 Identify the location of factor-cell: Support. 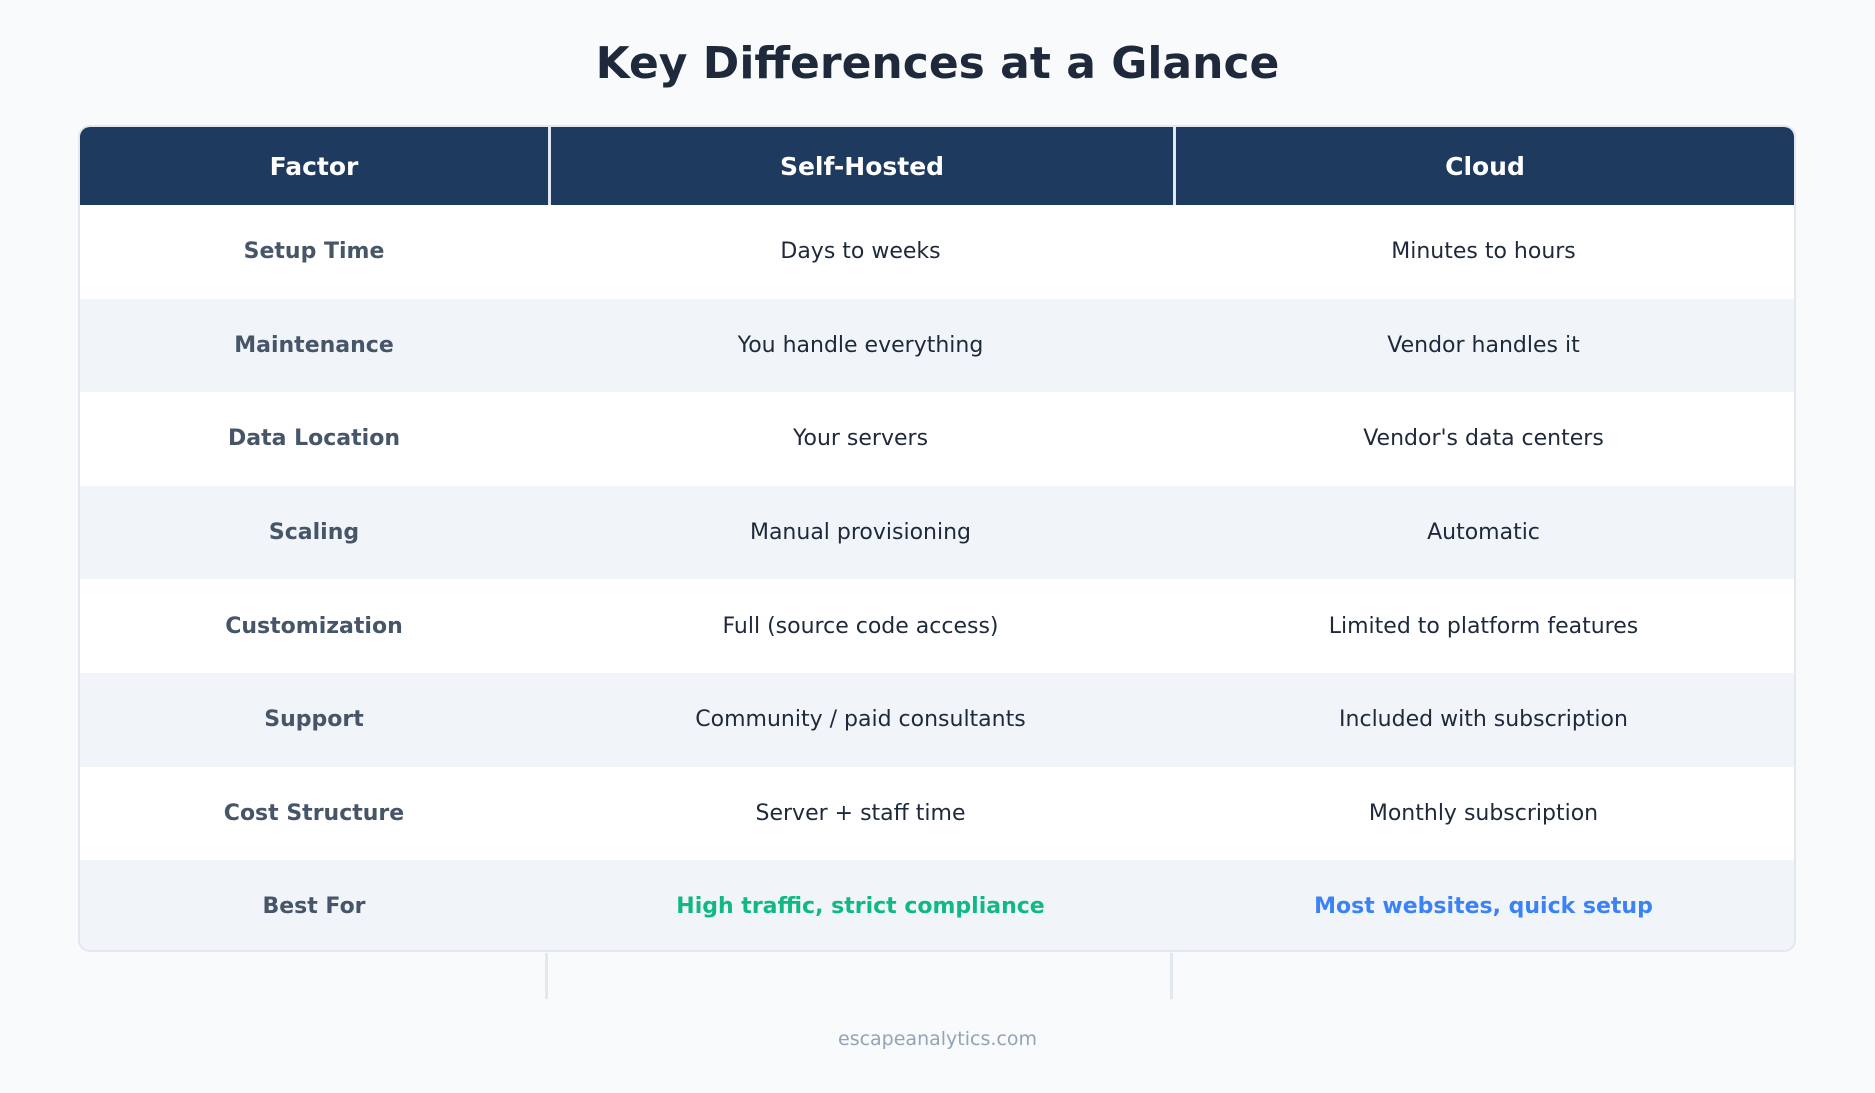
(314, 720).